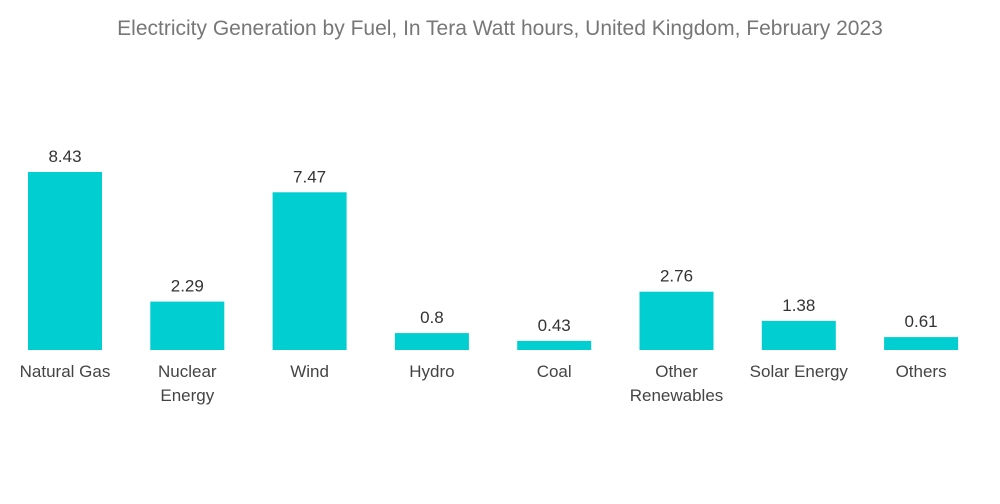 The image size is (1000, 504). I want to click on category-label: Renewables, so click(677, 395).